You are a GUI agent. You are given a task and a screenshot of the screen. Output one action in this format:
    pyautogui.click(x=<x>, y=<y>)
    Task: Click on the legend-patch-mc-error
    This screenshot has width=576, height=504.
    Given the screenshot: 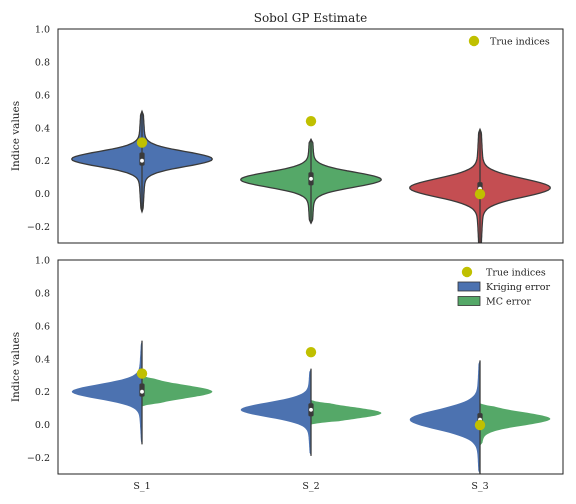 What is the action you would take?
    pyautogui.click(x=469, y=301)
    